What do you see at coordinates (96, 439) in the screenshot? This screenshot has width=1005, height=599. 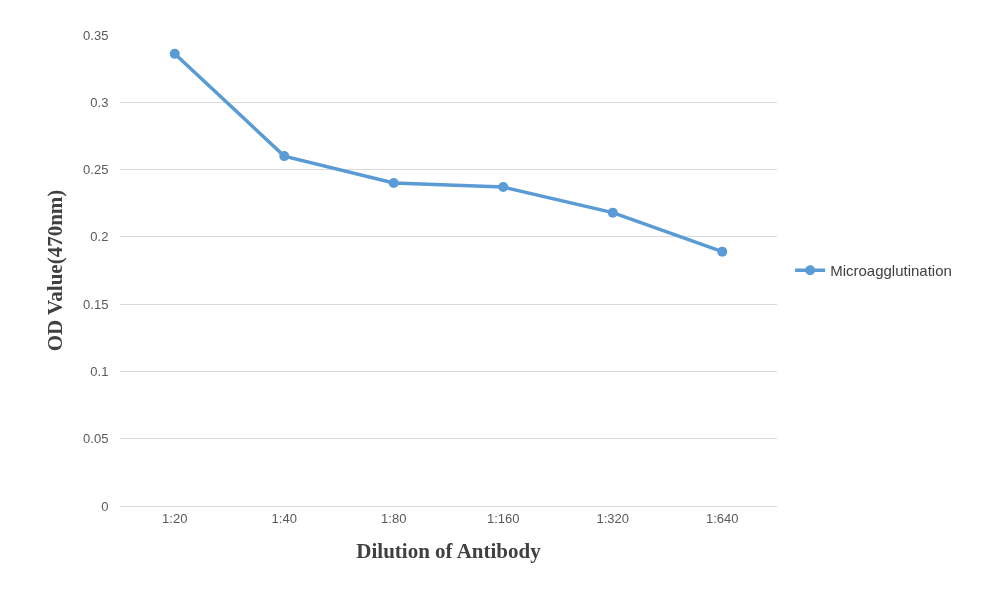 I see `y-tick-label: 0.05` at bounding box center [96, 439].